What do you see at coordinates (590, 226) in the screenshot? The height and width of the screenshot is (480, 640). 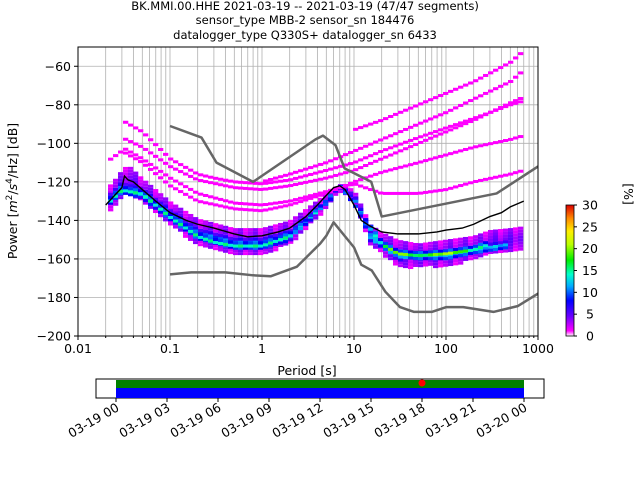 I see `colorbar-tick-label: 25` at bounding box center [590, 226].